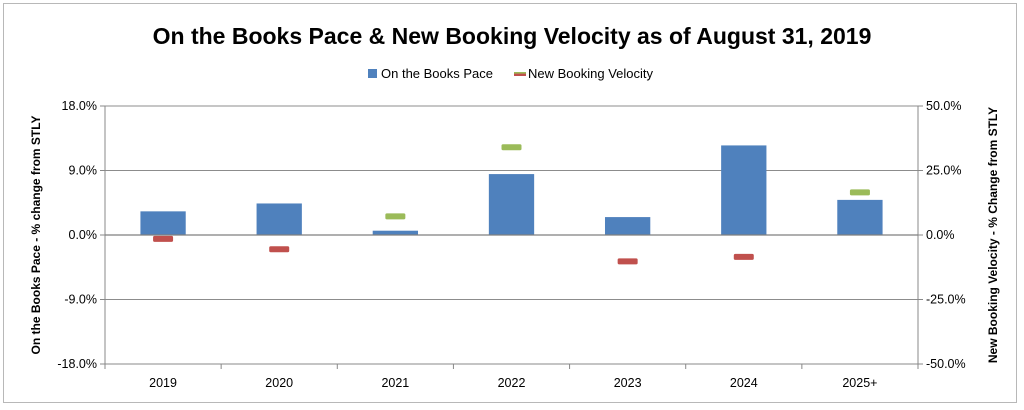 The width and height of the screenshot is (1024, 410). I want to click on x-tick-label: 2019, so click(163, 383).